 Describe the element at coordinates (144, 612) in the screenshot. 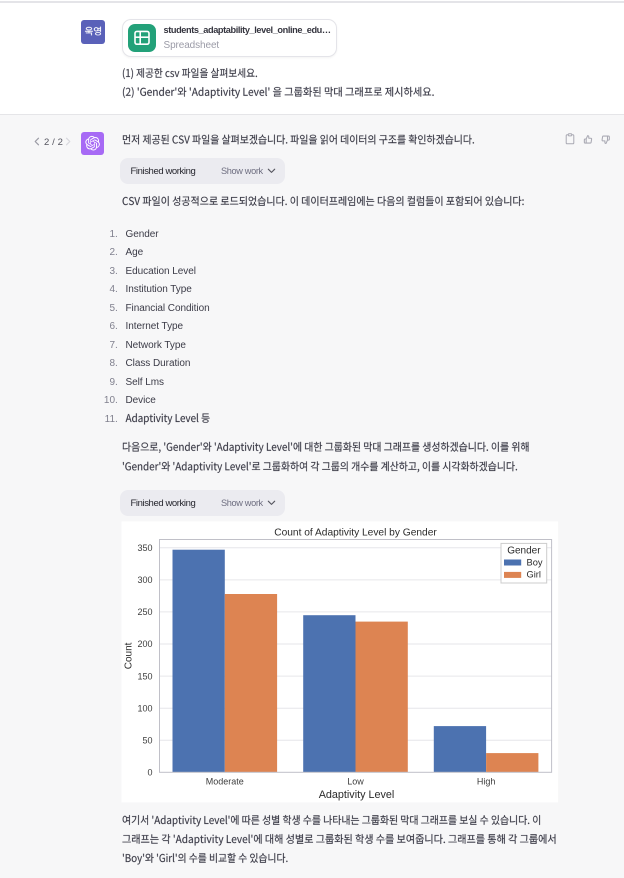

I see `svg-text: 250` at that location.